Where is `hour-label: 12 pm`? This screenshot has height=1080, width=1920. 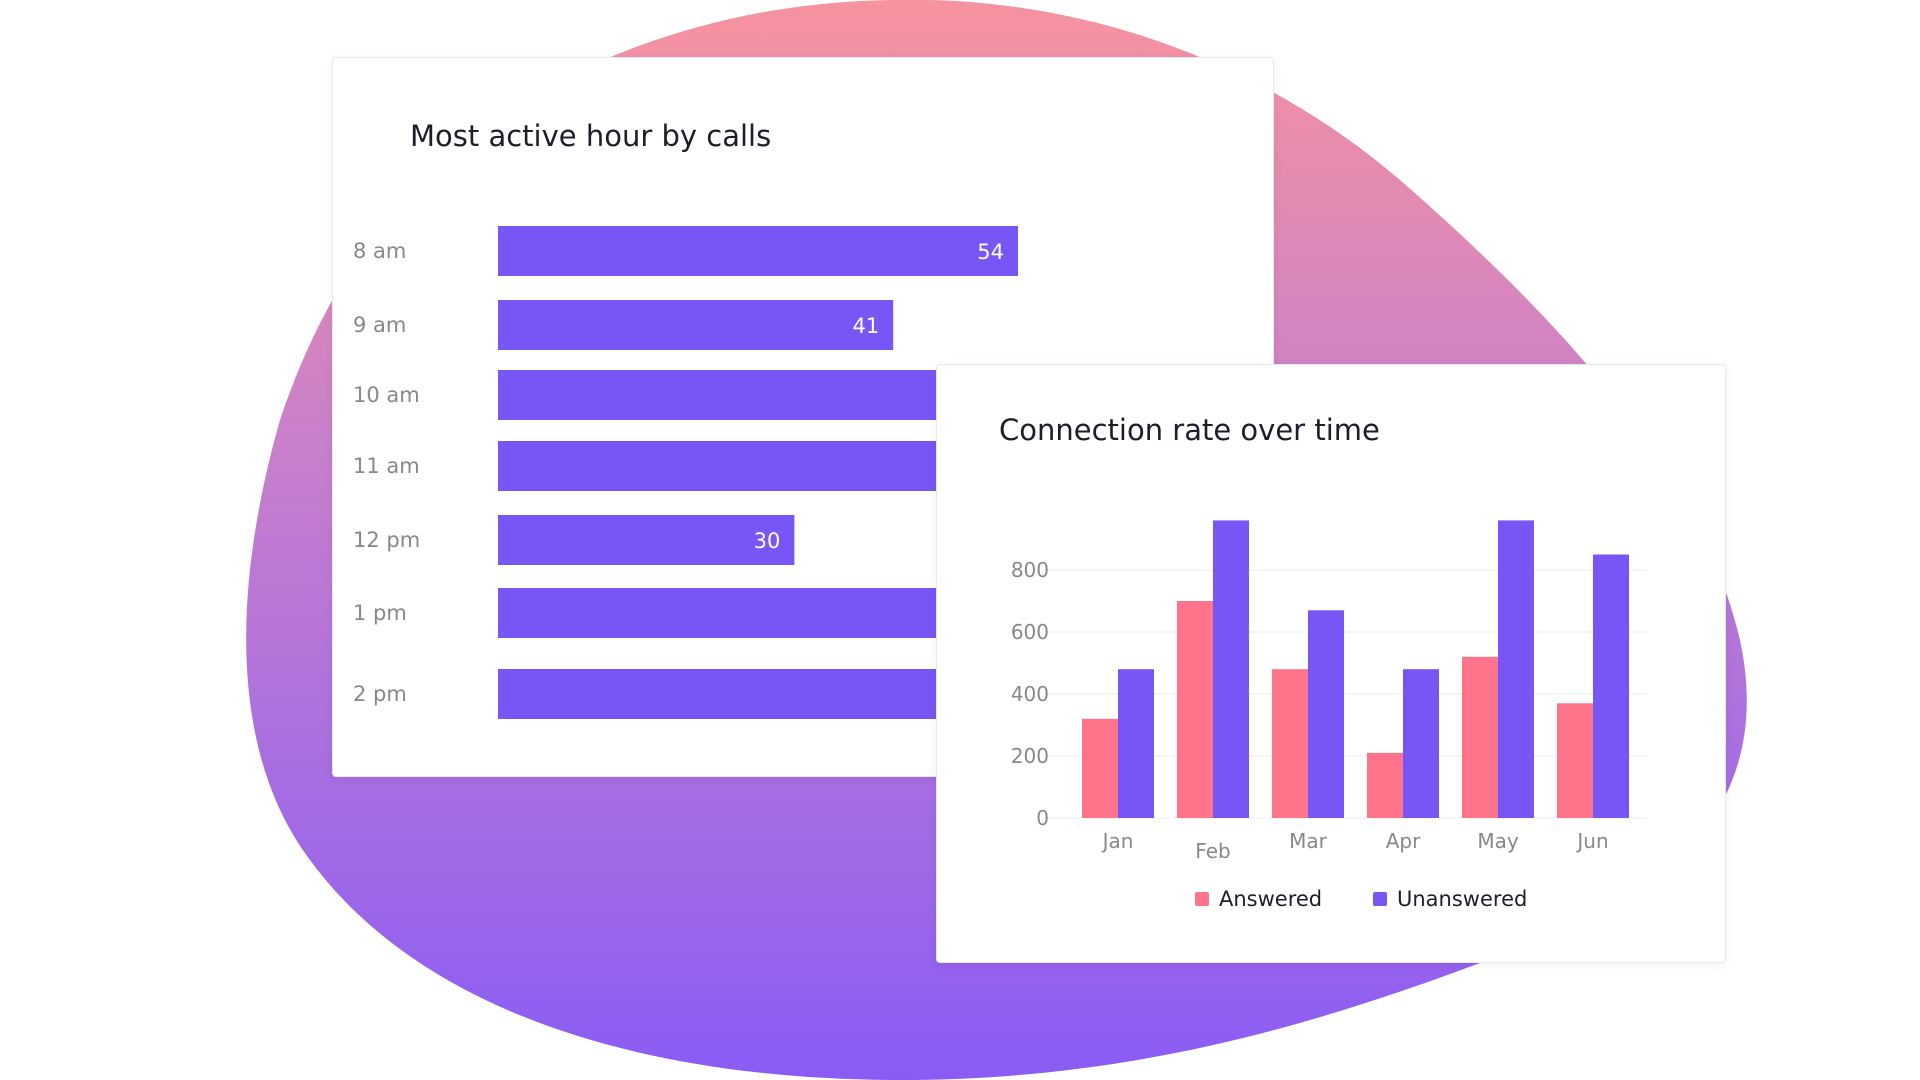
hour-label: 12 pm is located at coordinates (386, 540).